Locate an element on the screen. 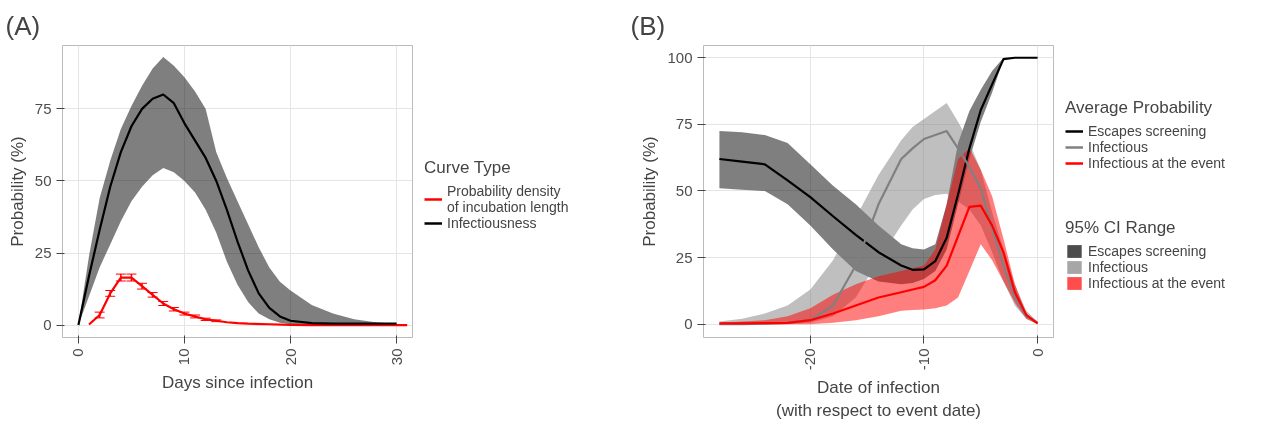 Image resolution: width=1267 pixels, height=430 pixels. legend-label: Infectious at the event is located at coordinates (1156, 283).